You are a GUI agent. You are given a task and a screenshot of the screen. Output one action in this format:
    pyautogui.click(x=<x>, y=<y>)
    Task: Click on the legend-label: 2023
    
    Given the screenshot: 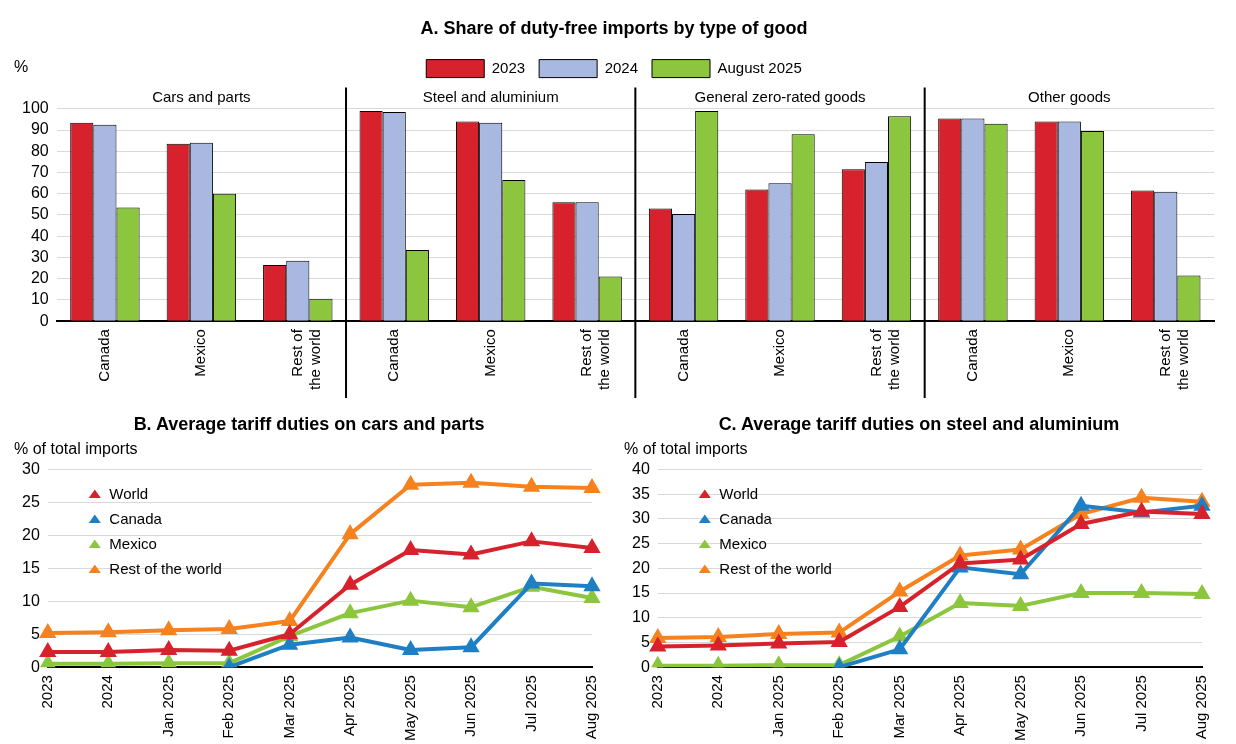 What is the action you would take?
    pyautogui.click(x=508, y=67)
    